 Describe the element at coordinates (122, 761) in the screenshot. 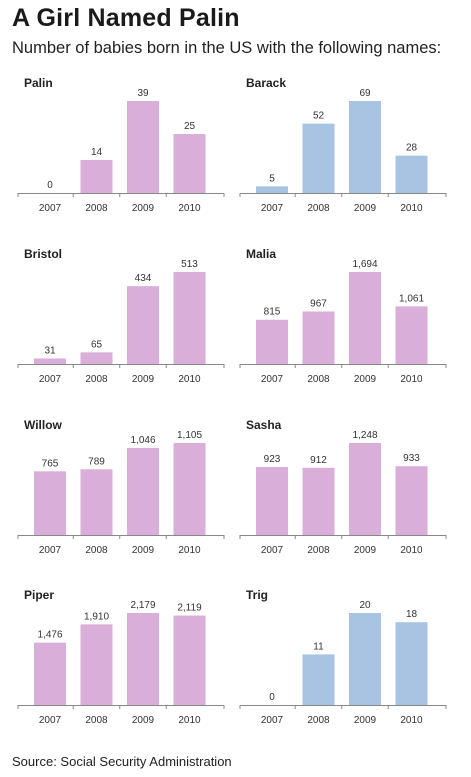

I see `source-note: Source: Social Security Administration` at that location.